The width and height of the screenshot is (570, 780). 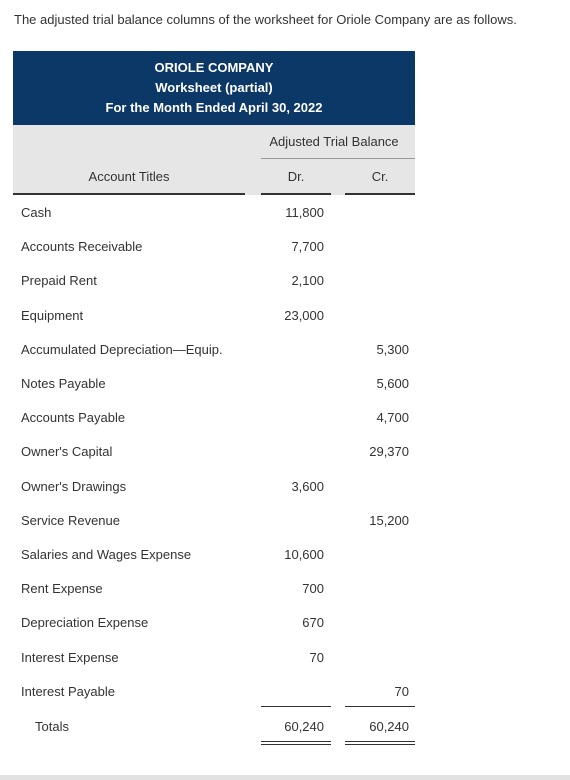 What do you see at coordinates (380, 743) in the screenshot?
I see `credit-double-rule` at bounding box center [380, 743].